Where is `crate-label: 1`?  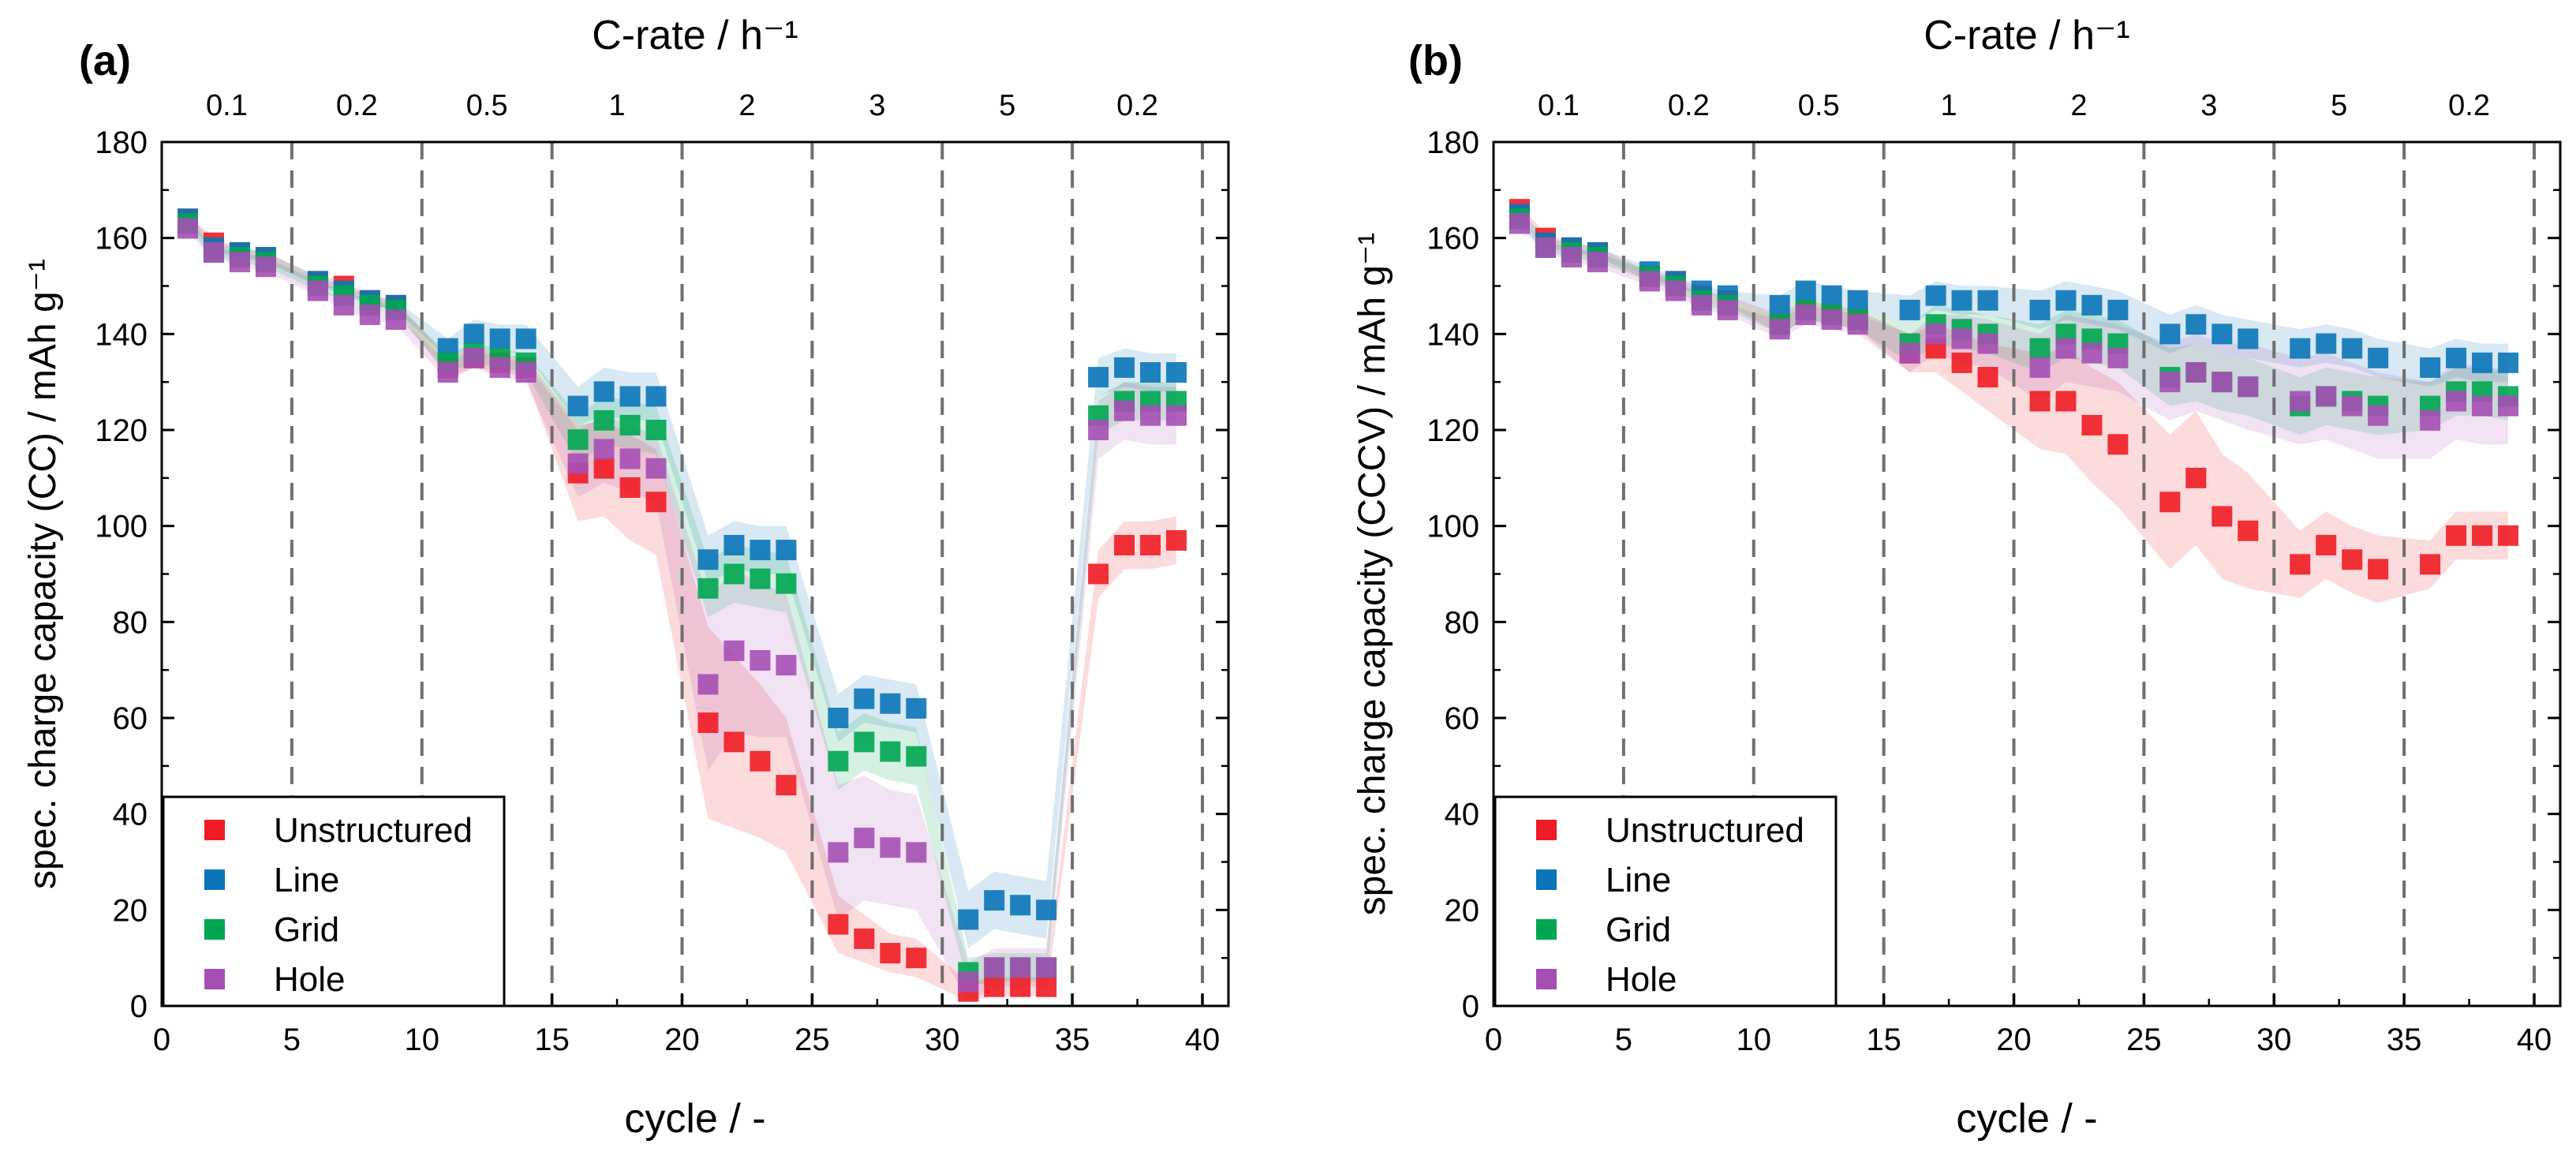
crate-label: 1 is located at coordinates (1949, 105).